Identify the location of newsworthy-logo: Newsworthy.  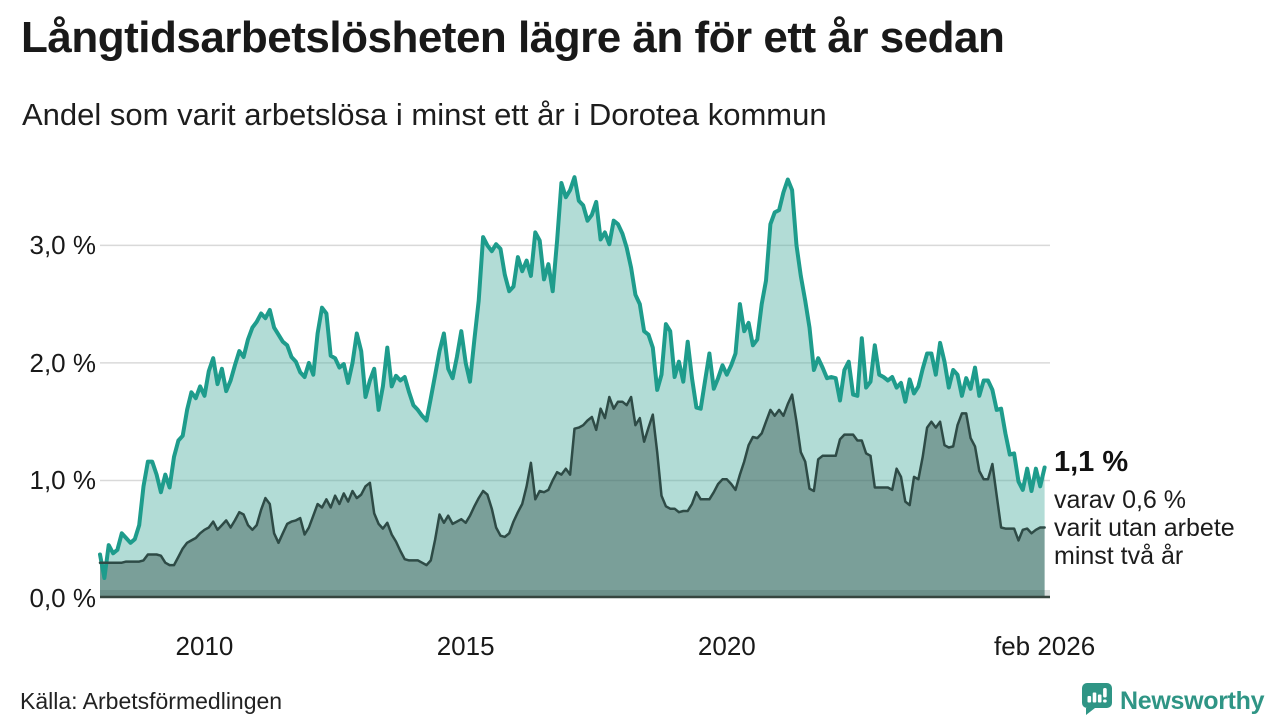
(1173, 701).